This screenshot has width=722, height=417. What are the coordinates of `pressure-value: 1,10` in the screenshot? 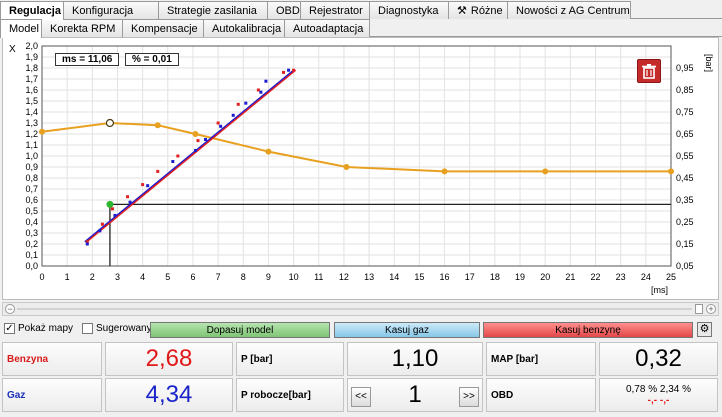 It's located at (415, 359).